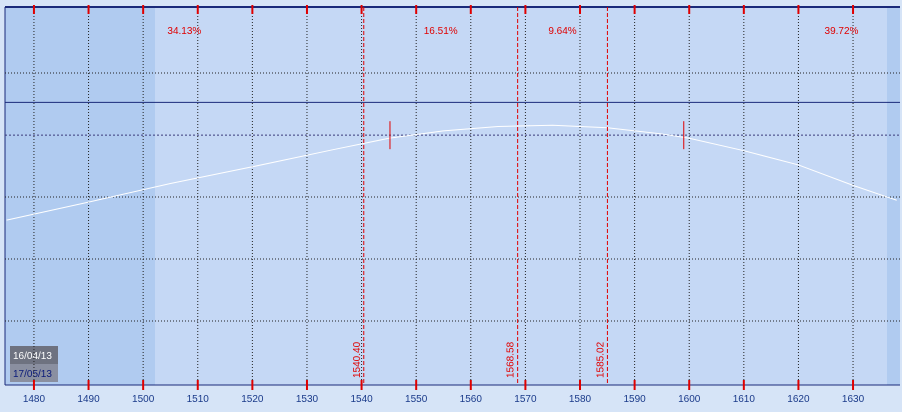 The image size is (902, 417). Describe the element at coordinates (511, 359) in the screenshot. I see `strike-label: 1568.58` at that location.